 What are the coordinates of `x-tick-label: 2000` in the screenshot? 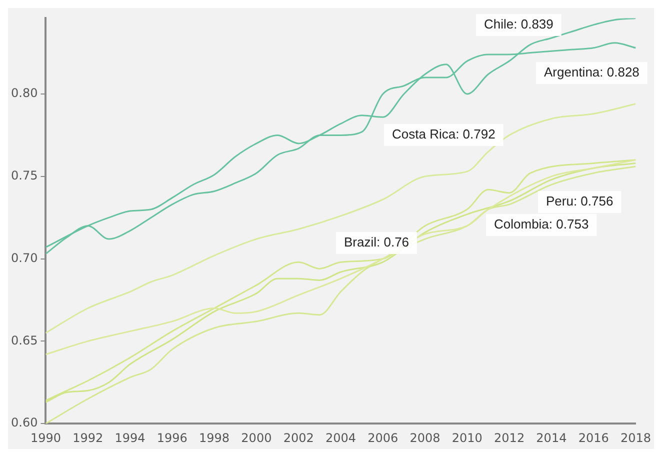 It's located at (256, 437).